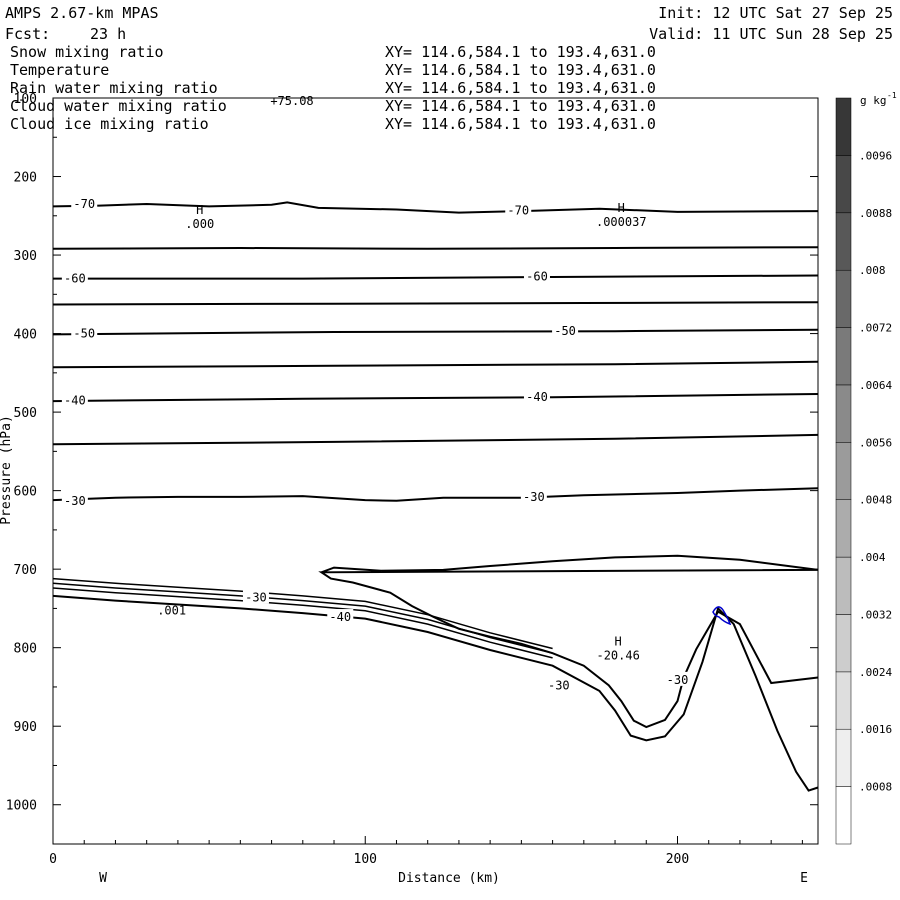 The image size is (900, 900). I want to click on isotherm-label: -40, so click(340, 617).